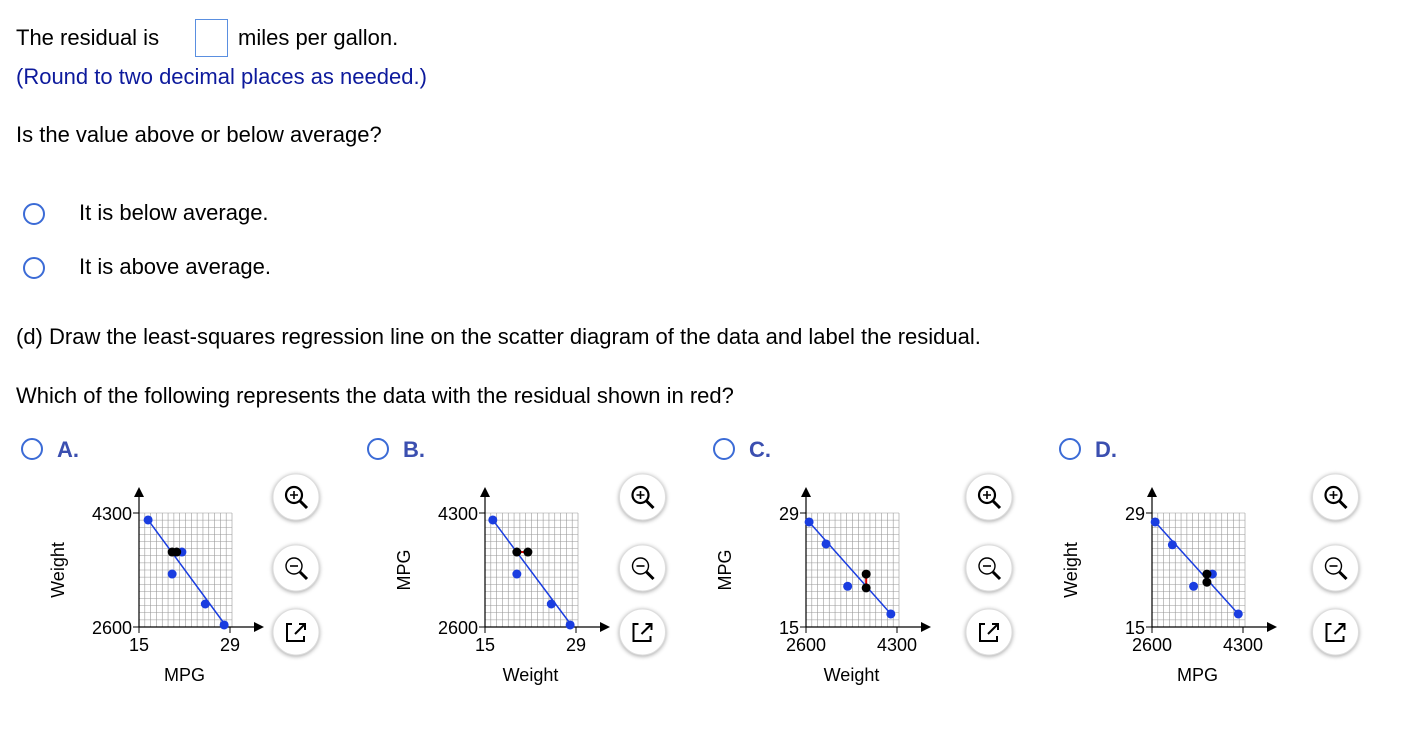  Describe the element at coordinates (221, 76) in the screenshot. I see `round-note: (Round to two decimal places as needed.)` at that location.